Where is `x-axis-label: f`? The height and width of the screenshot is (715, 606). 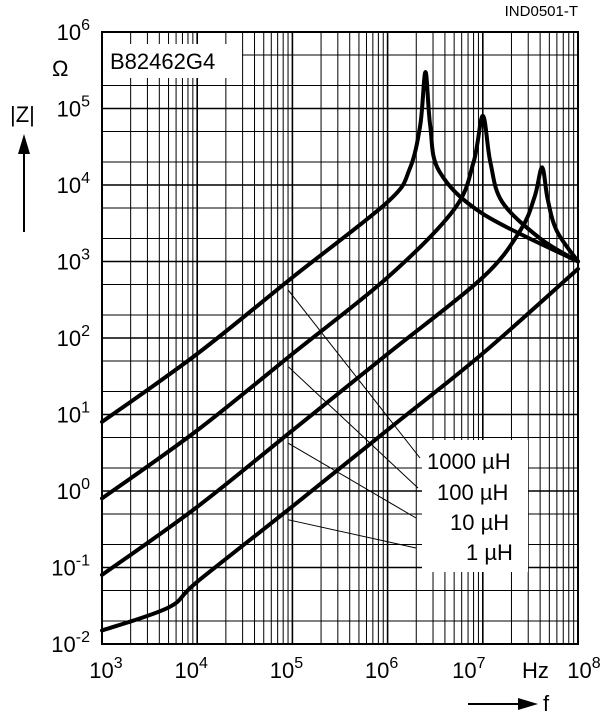 x-axis-label: f is located at coordinates (546, 703).